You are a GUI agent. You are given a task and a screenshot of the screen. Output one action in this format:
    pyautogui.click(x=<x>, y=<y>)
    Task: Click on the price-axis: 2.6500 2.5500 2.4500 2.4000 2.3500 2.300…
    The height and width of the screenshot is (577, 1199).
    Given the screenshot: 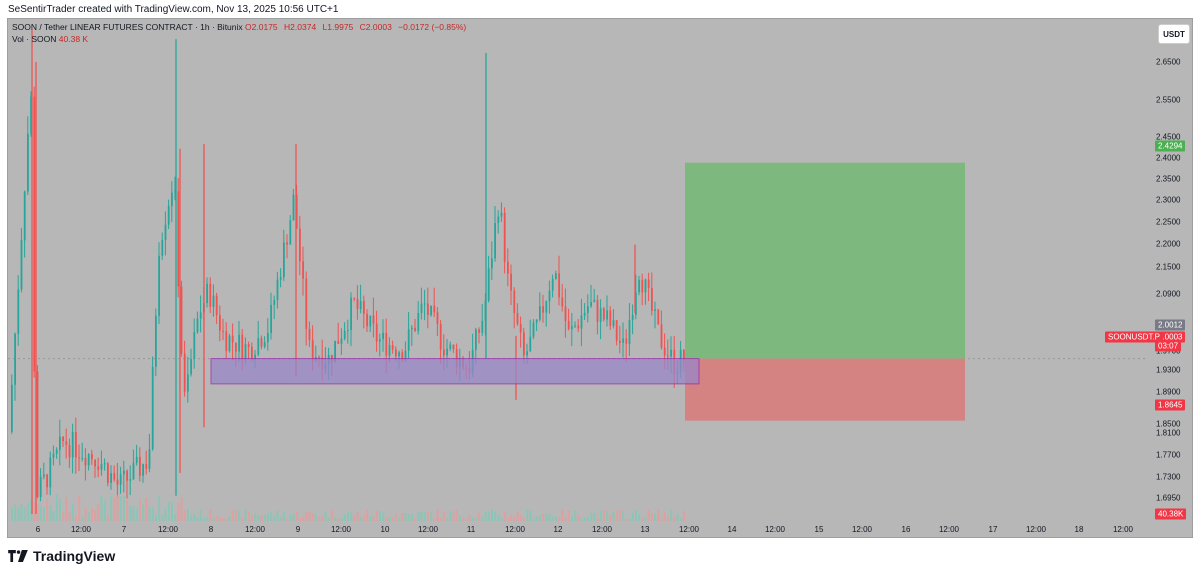 What is the action you would take?
    pyautogui.click(x=1170, y=270)
    